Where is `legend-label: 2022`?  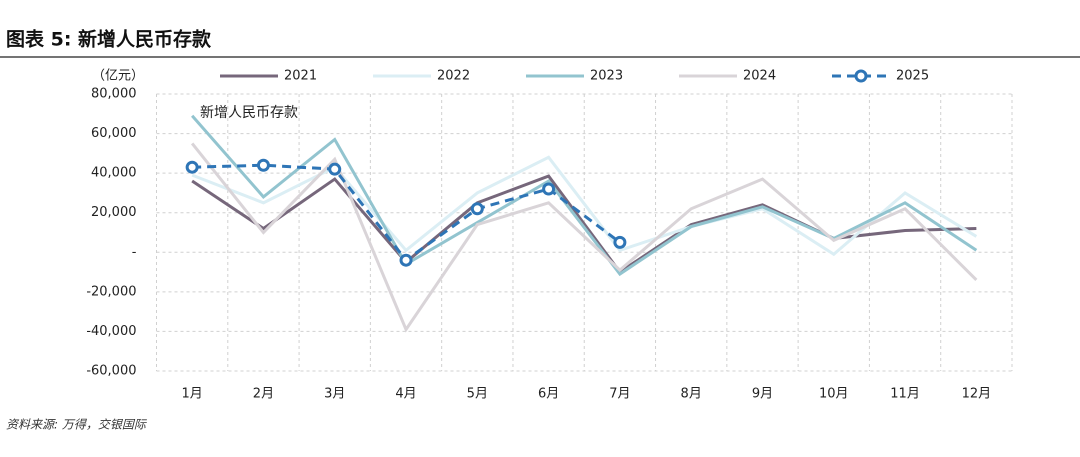
legend-label: 2022 is located at coordinates (453, 76).